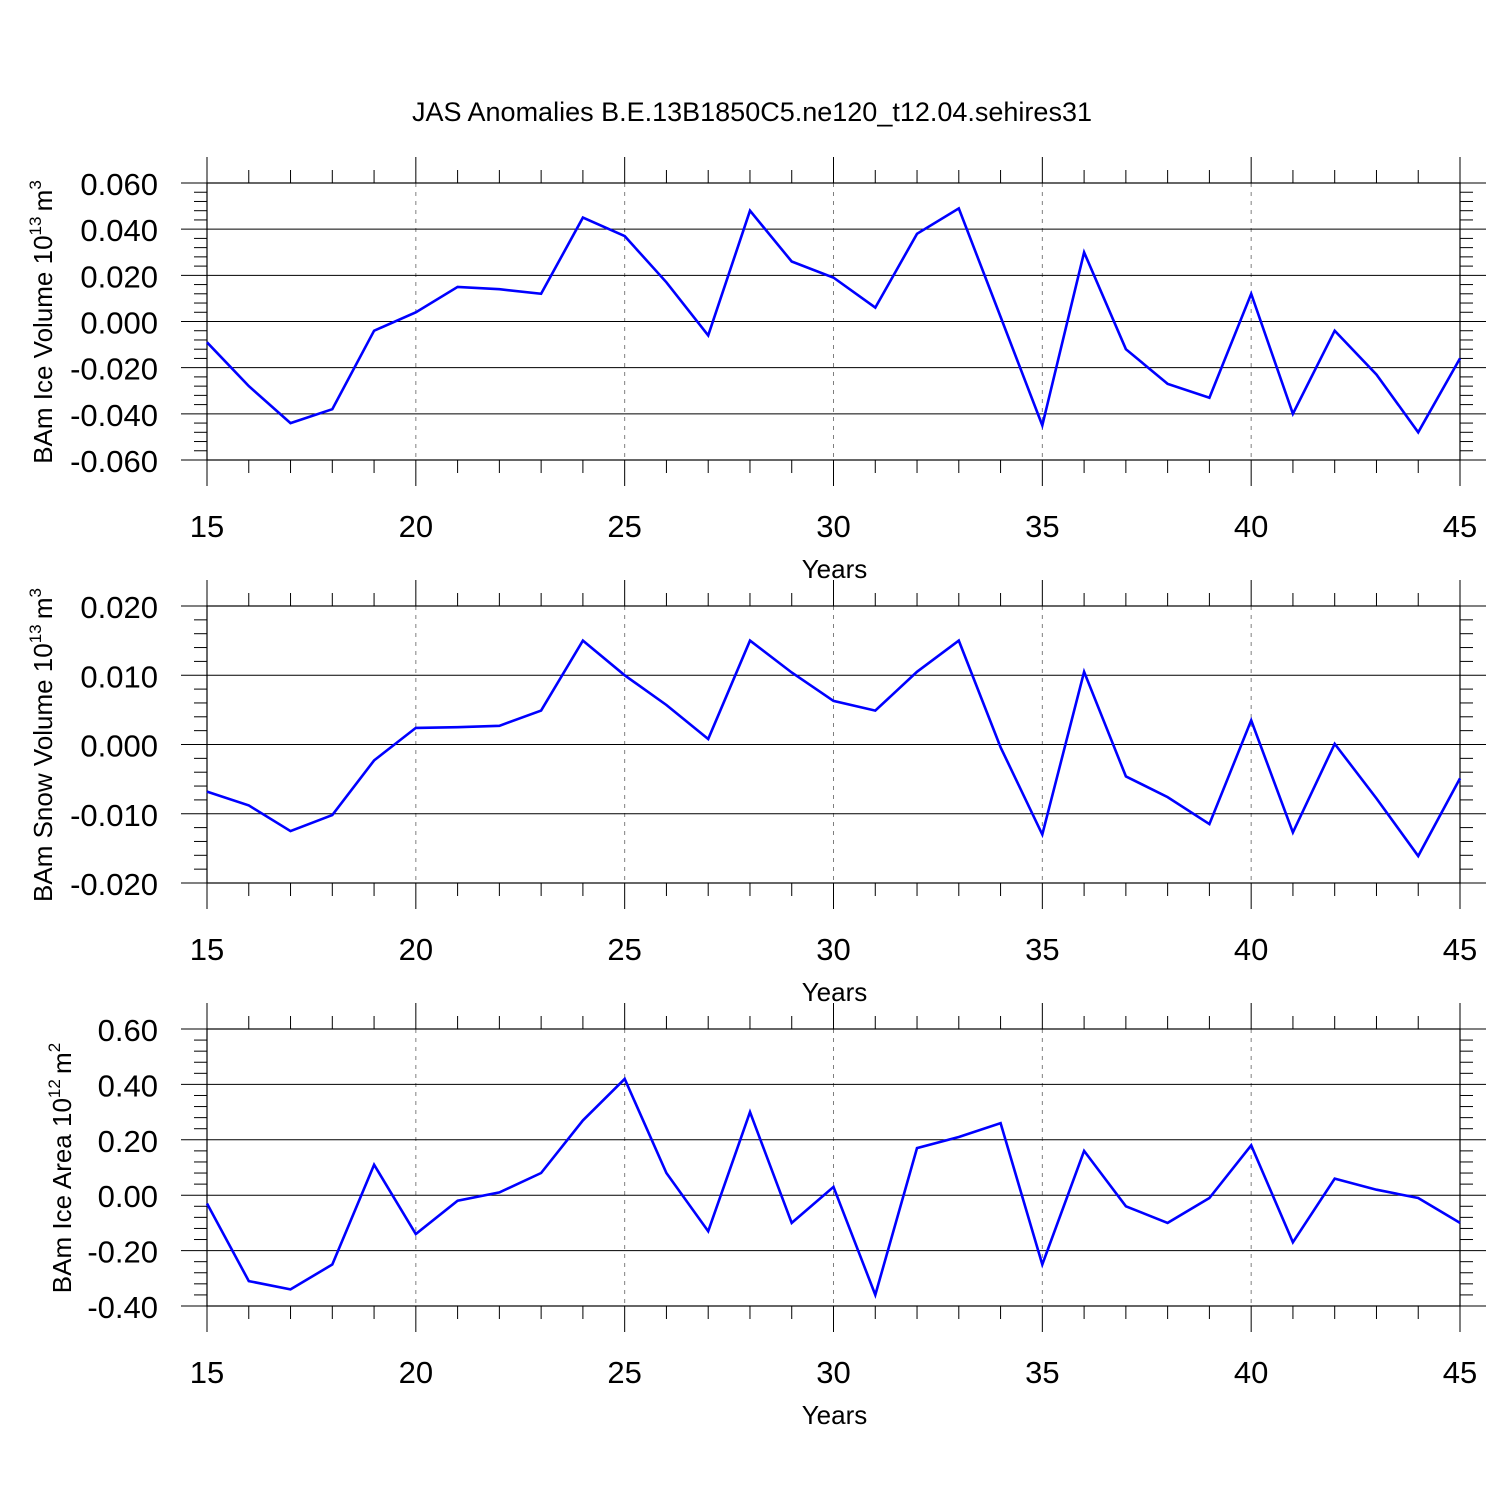  I want to click on x-tick-label: 35, so click(1042, 526).